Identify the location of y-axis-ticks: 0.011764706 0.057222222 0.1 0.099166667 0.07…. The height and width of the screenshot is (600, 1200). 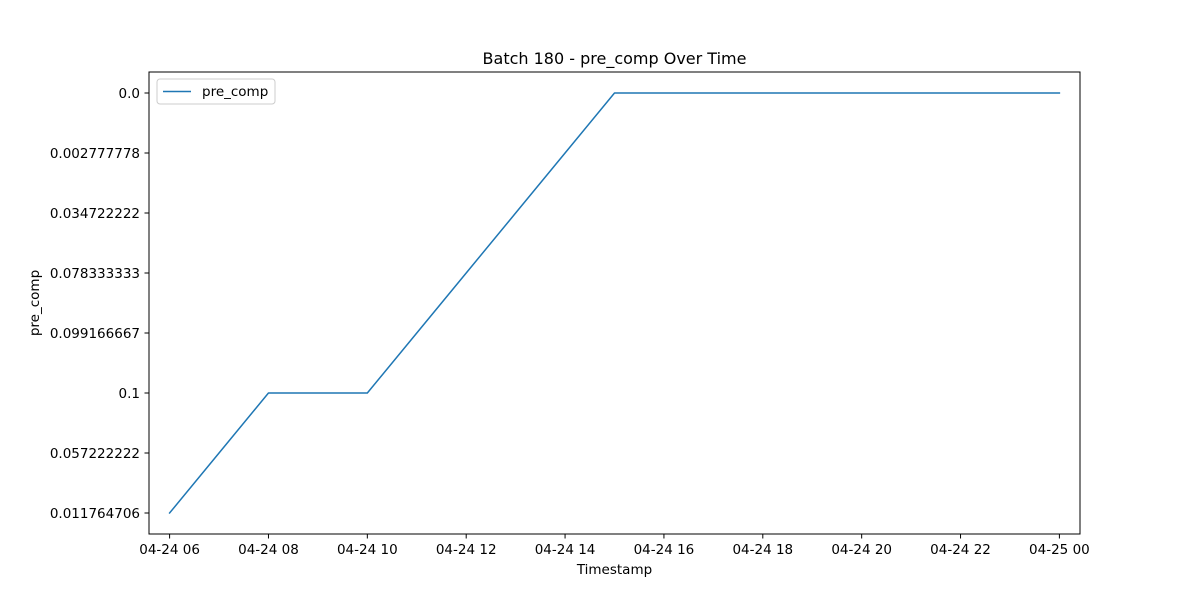
(99, 304).